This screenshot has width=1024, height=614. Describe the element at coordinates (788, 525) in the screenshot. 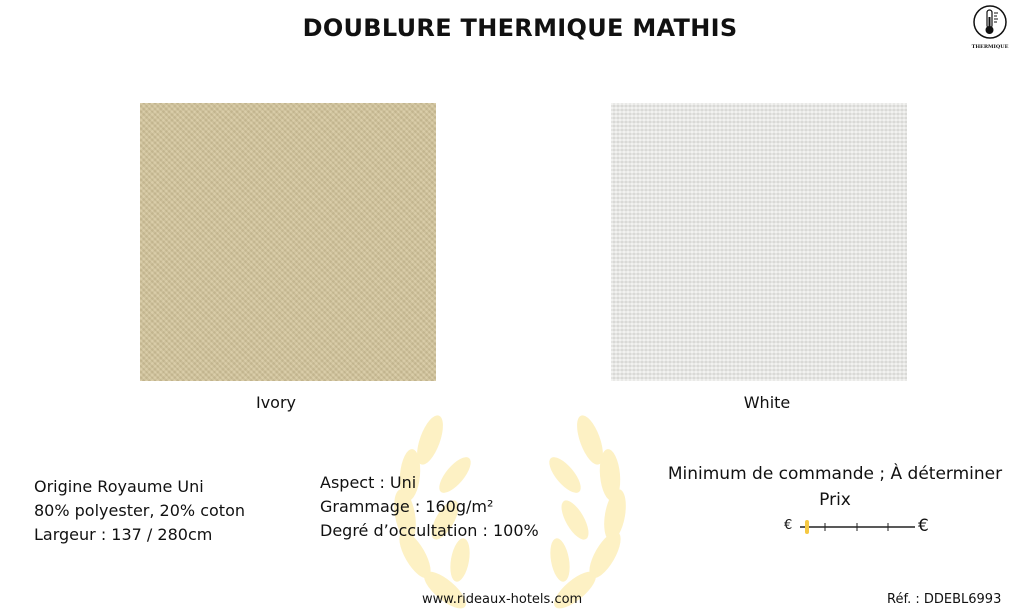

I see `price-low-symbol: €` at that location.